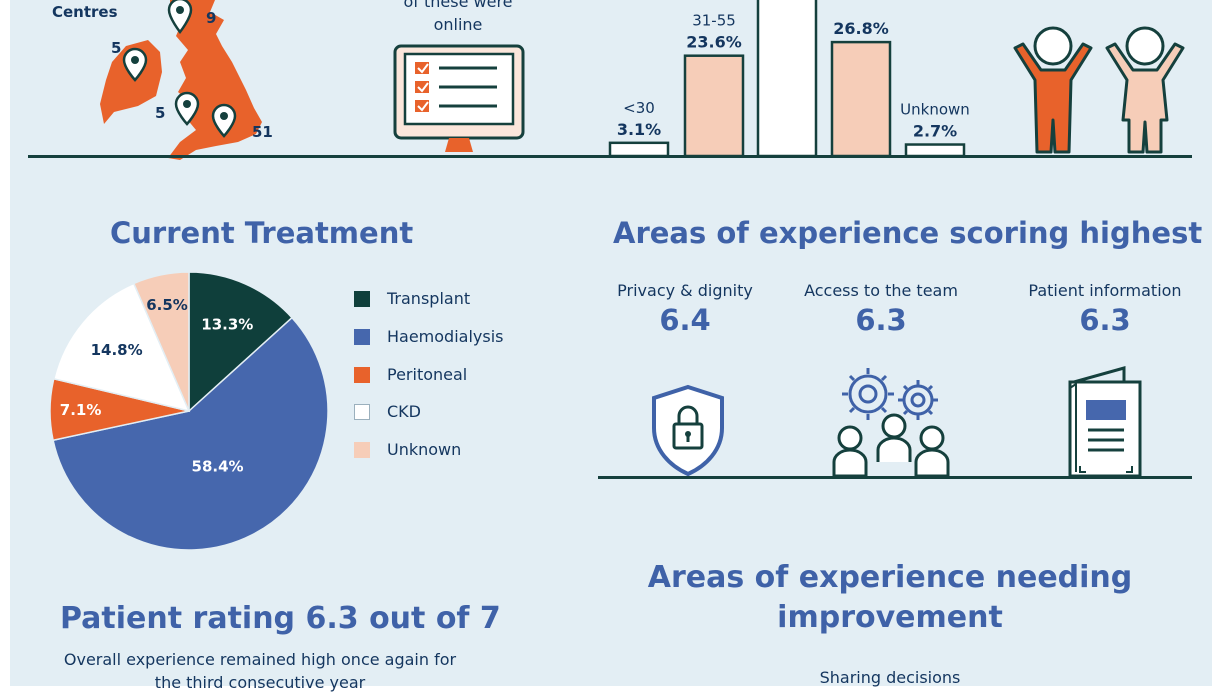 The image size is (1220, 692). Describe the element at coordinates (688, 431) in the screenshot. I see `shield-lock-icon` at that location.